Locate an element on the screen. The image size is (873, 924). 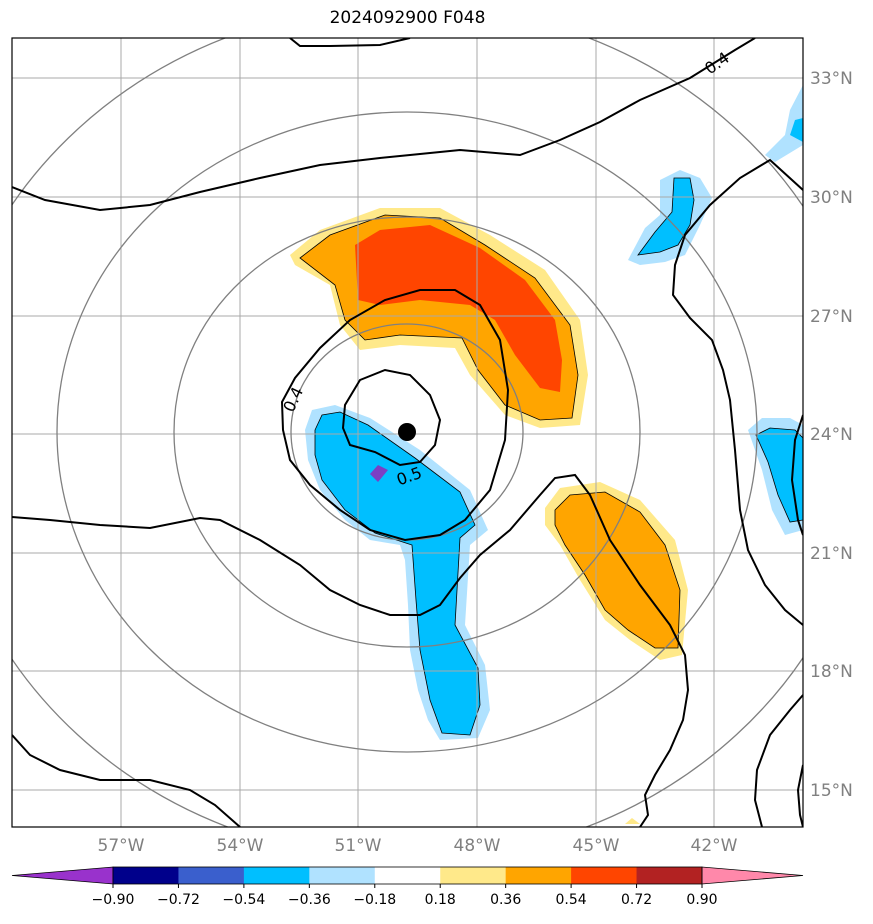
colorbar-tick-label: 0.18 is located at coordinates (440, 900).